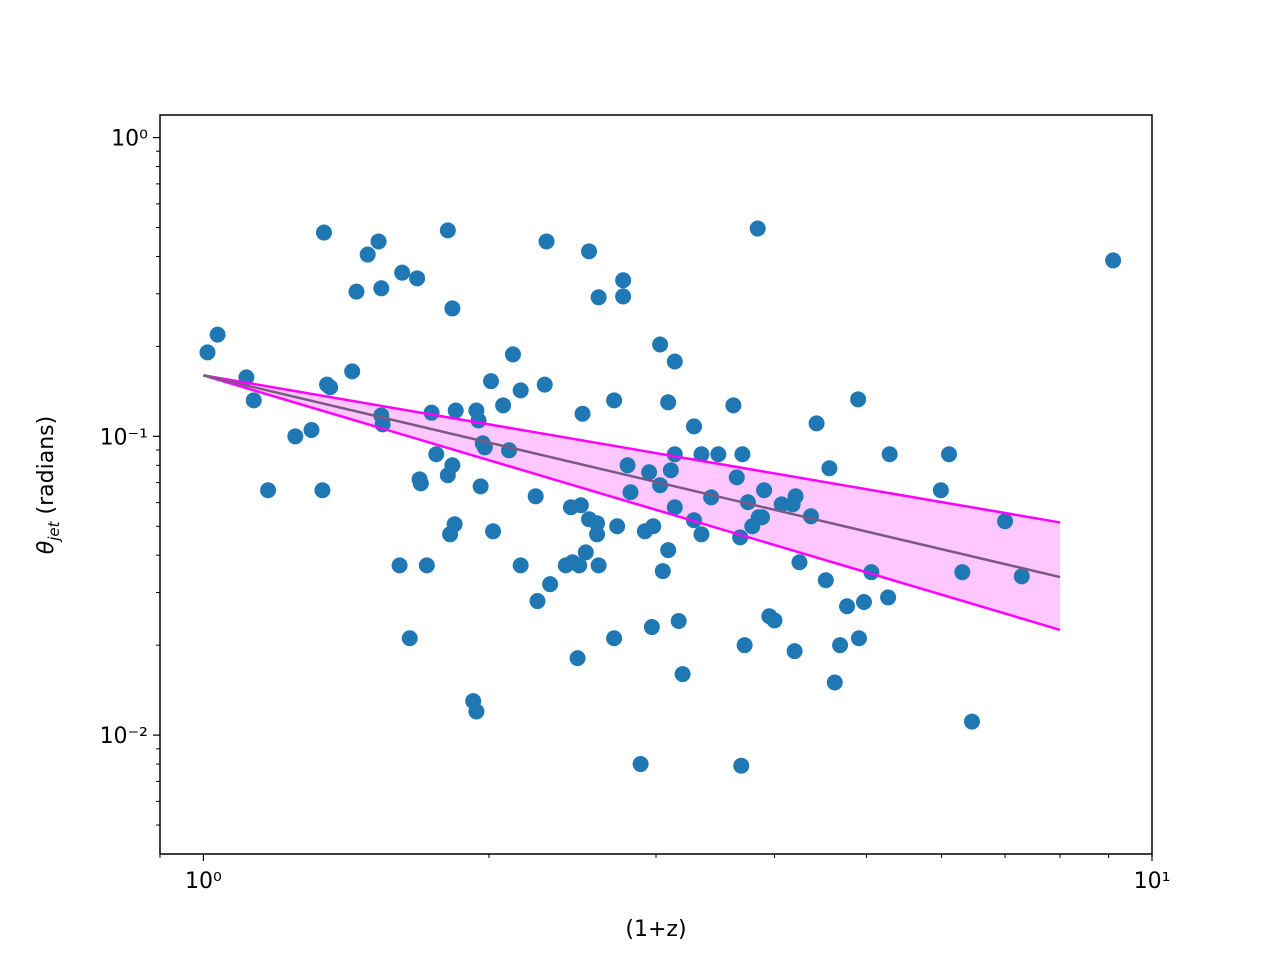 The height and width of the screenshot is (964, 1280). Describe the element at coordinates (124, 736) in the screenshot. I see `y-tick-label: 10⁻²` at that location.